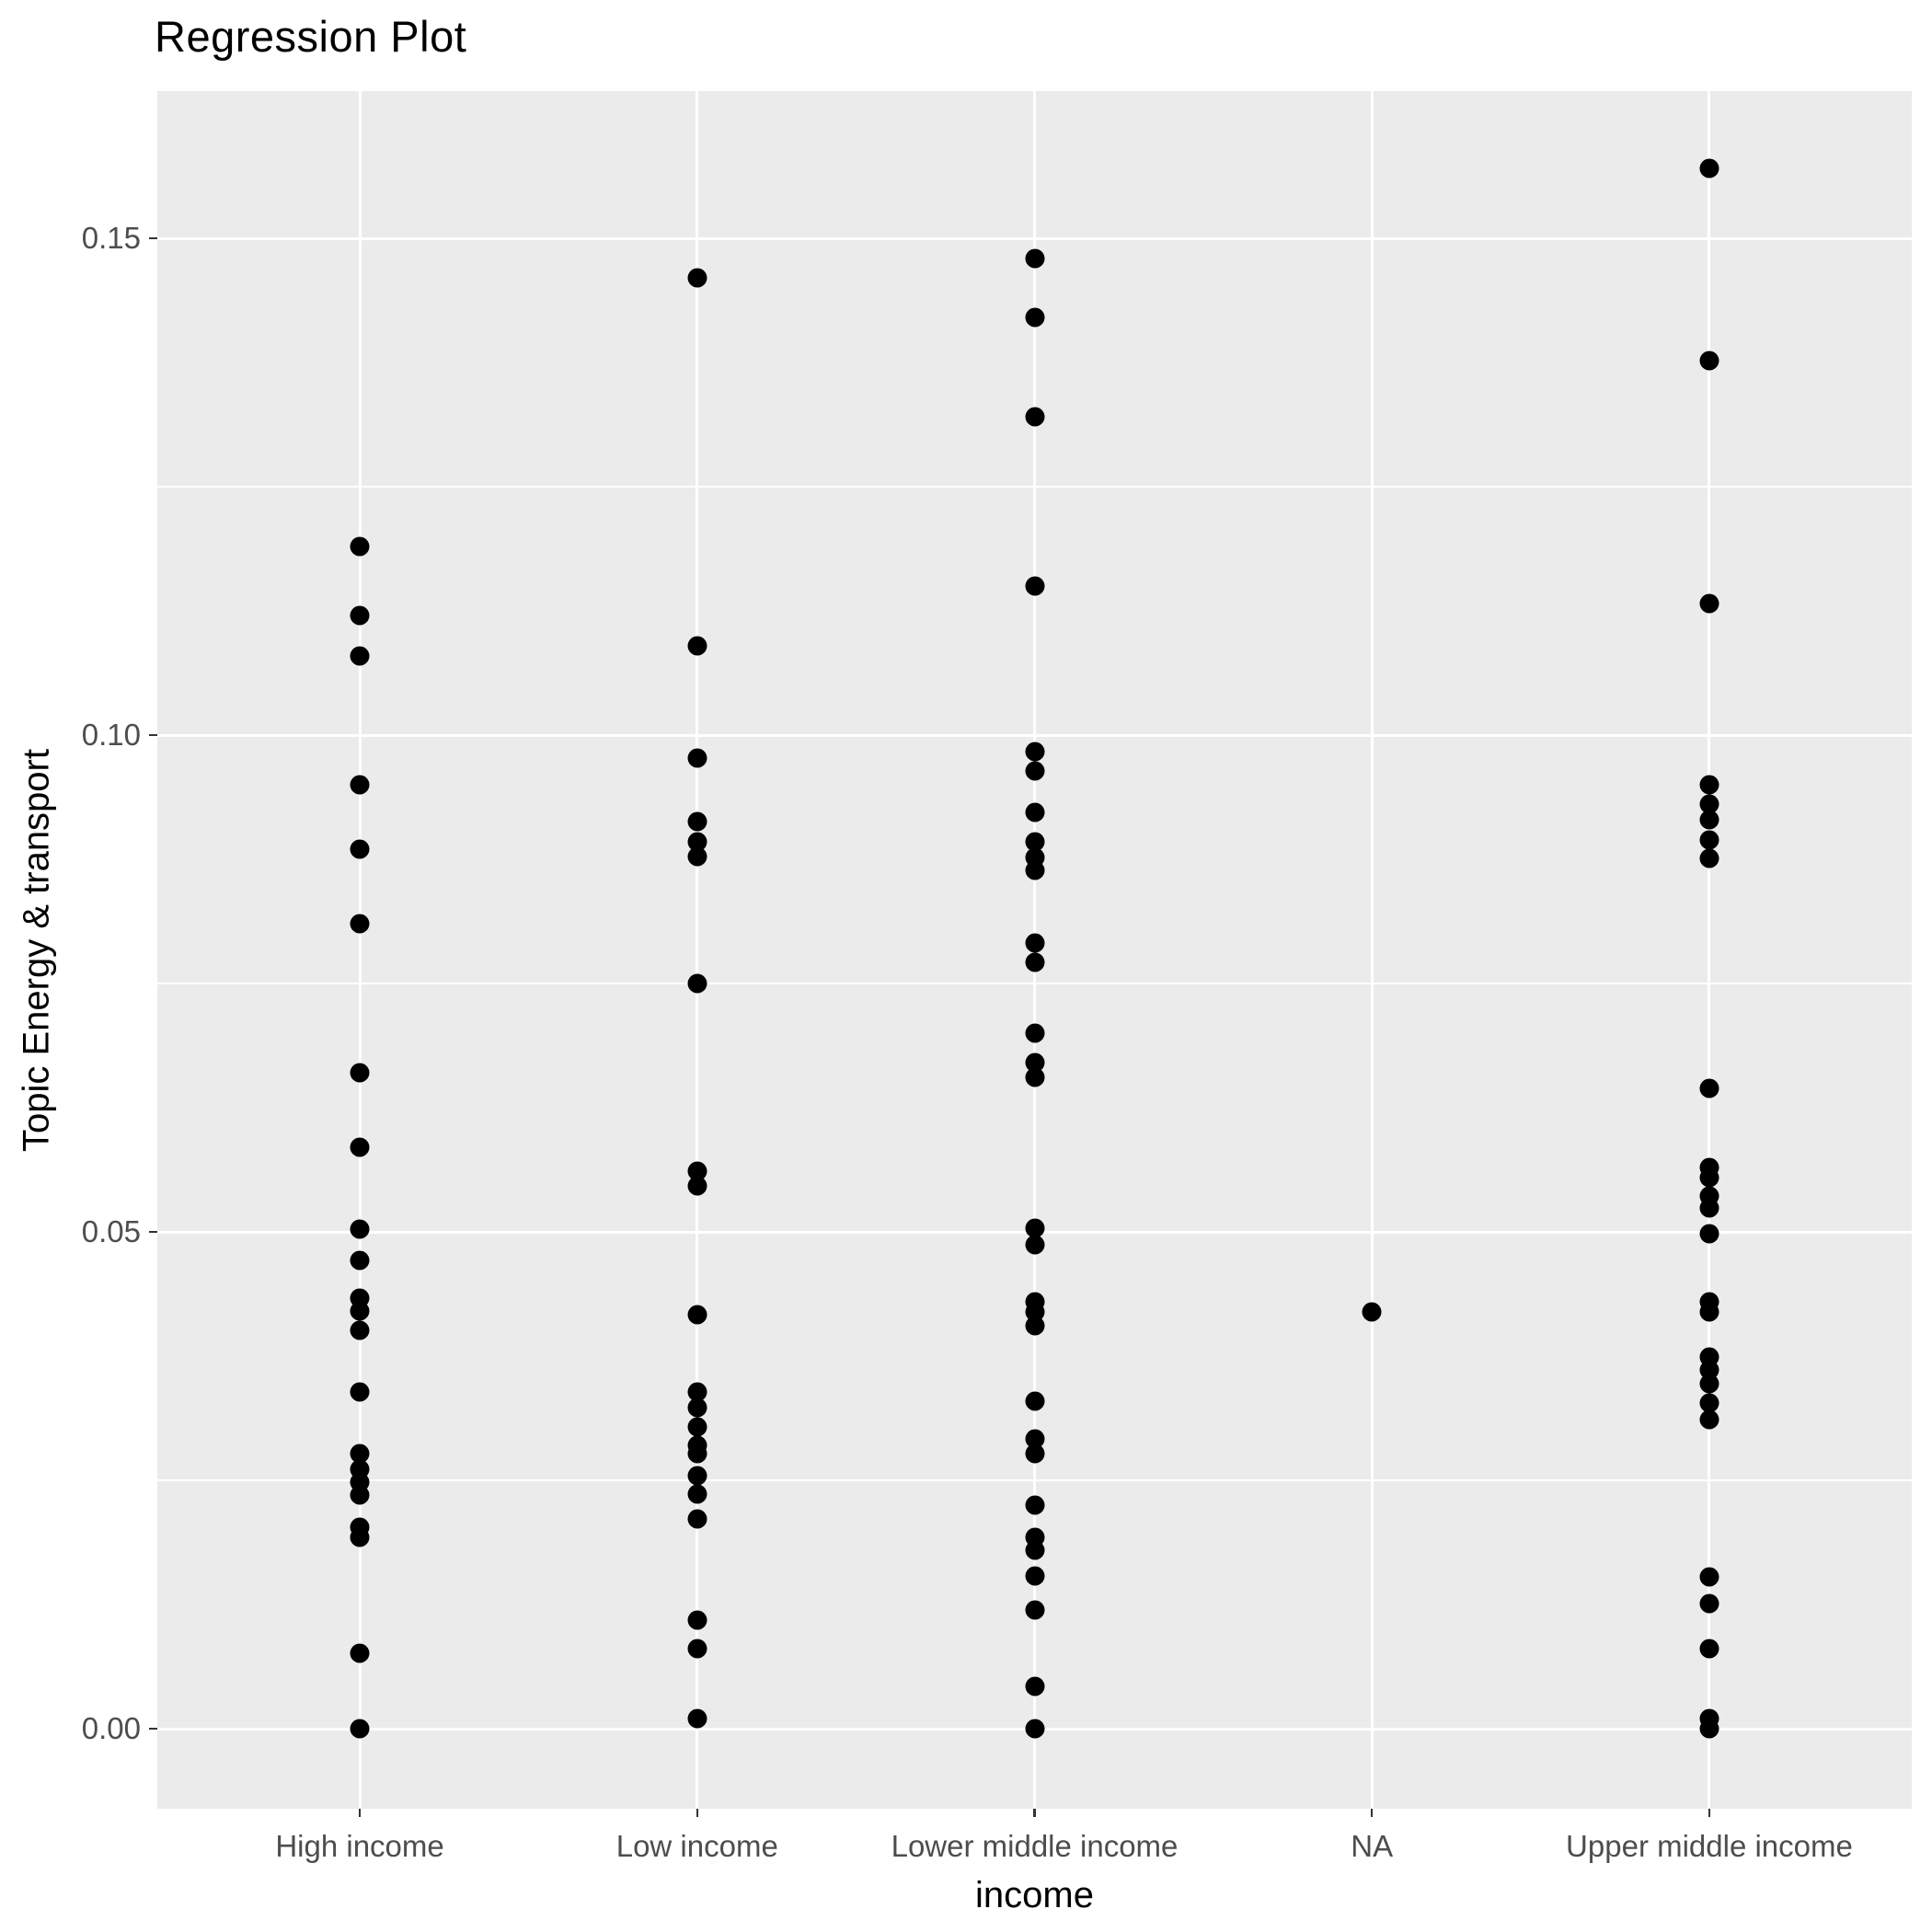 This screenshot has width=1932, height=1932. Describe the element at coordinates (1035, 1846) in the screenshot. I see `x-axis-tick-label: Lower middle income` at that location.